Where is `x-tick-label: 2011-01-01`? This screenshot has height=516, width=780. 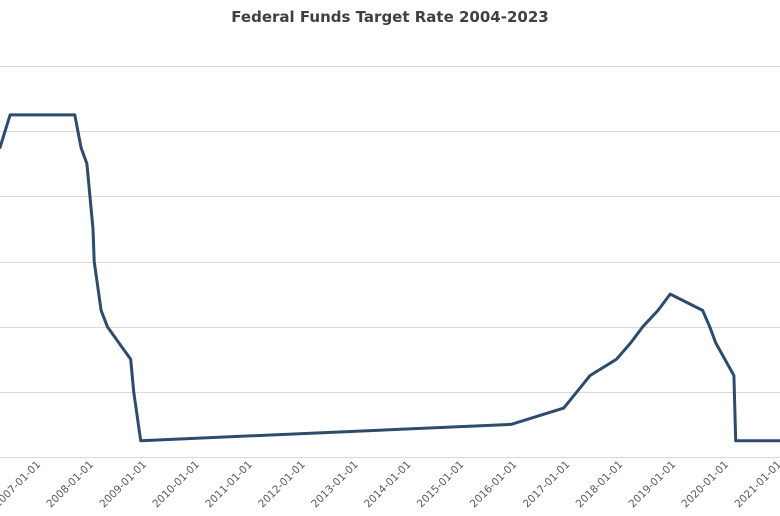
x-tick-label: 2011-01-01 is located at coordinates (229, 485).